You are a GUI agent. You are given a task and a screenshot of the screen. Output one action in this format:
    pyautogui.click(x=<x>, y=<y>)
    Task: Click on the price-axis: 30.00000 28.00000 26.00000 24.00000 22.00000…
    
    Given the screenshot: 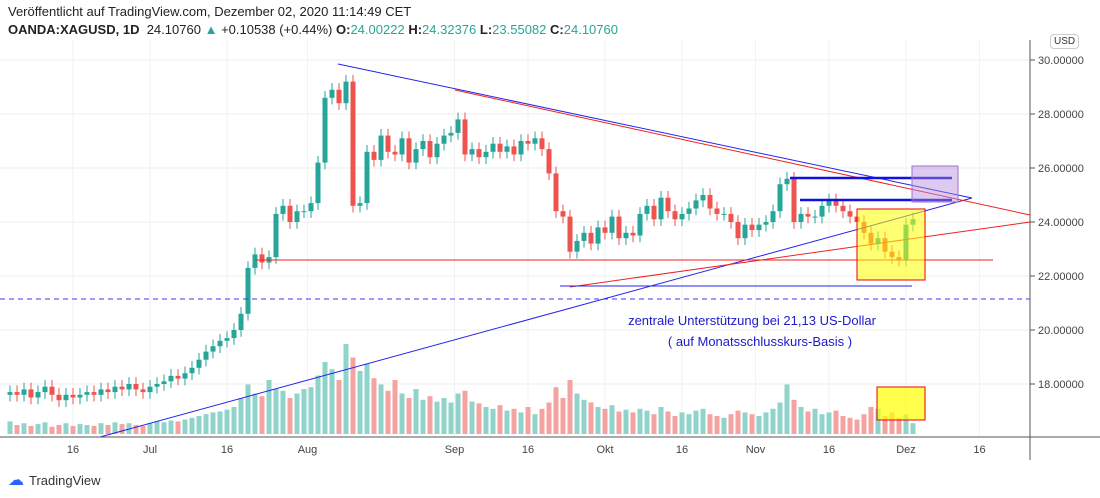 What is the action you would take?
    pyautogui.click(x=1057, y=223)
    